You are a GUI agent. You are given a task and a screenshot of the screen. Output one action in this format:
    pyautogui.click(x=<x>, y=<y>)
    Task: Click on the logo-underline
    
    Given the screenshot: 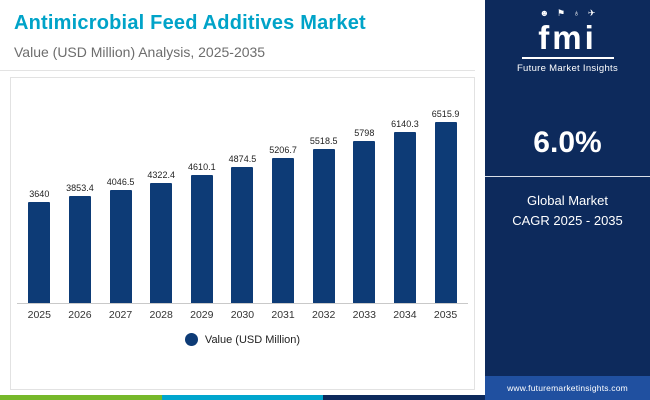 What is the action you would take?
    pyautogui.click(x=567, y=58)
    